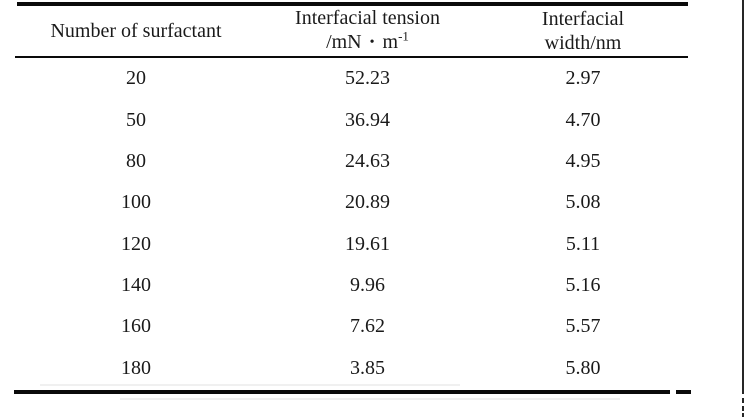 This screenshot has width=746, height=417. I want to click on surfactant-count-cell: 100, so click(136, 202).